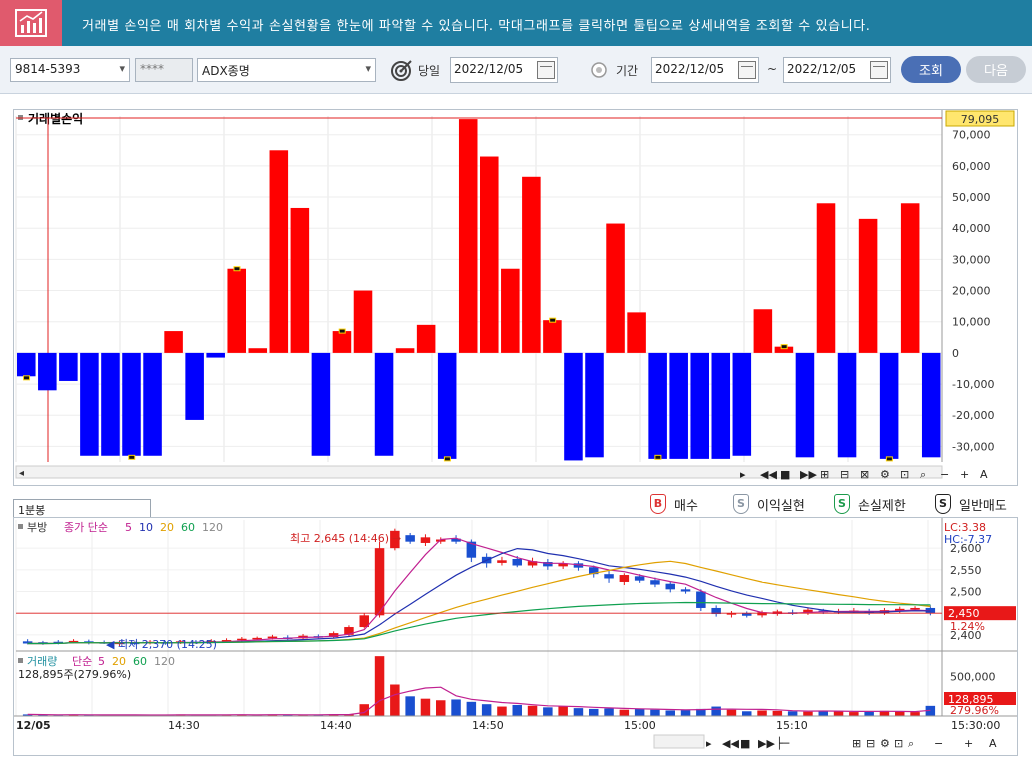 The width and height of the screenshot is (1032, 761). What do you see at coordinates (674, 504) in the screenshot?
I see `legend-buy: B 매수` at bounding box center [674, 504].